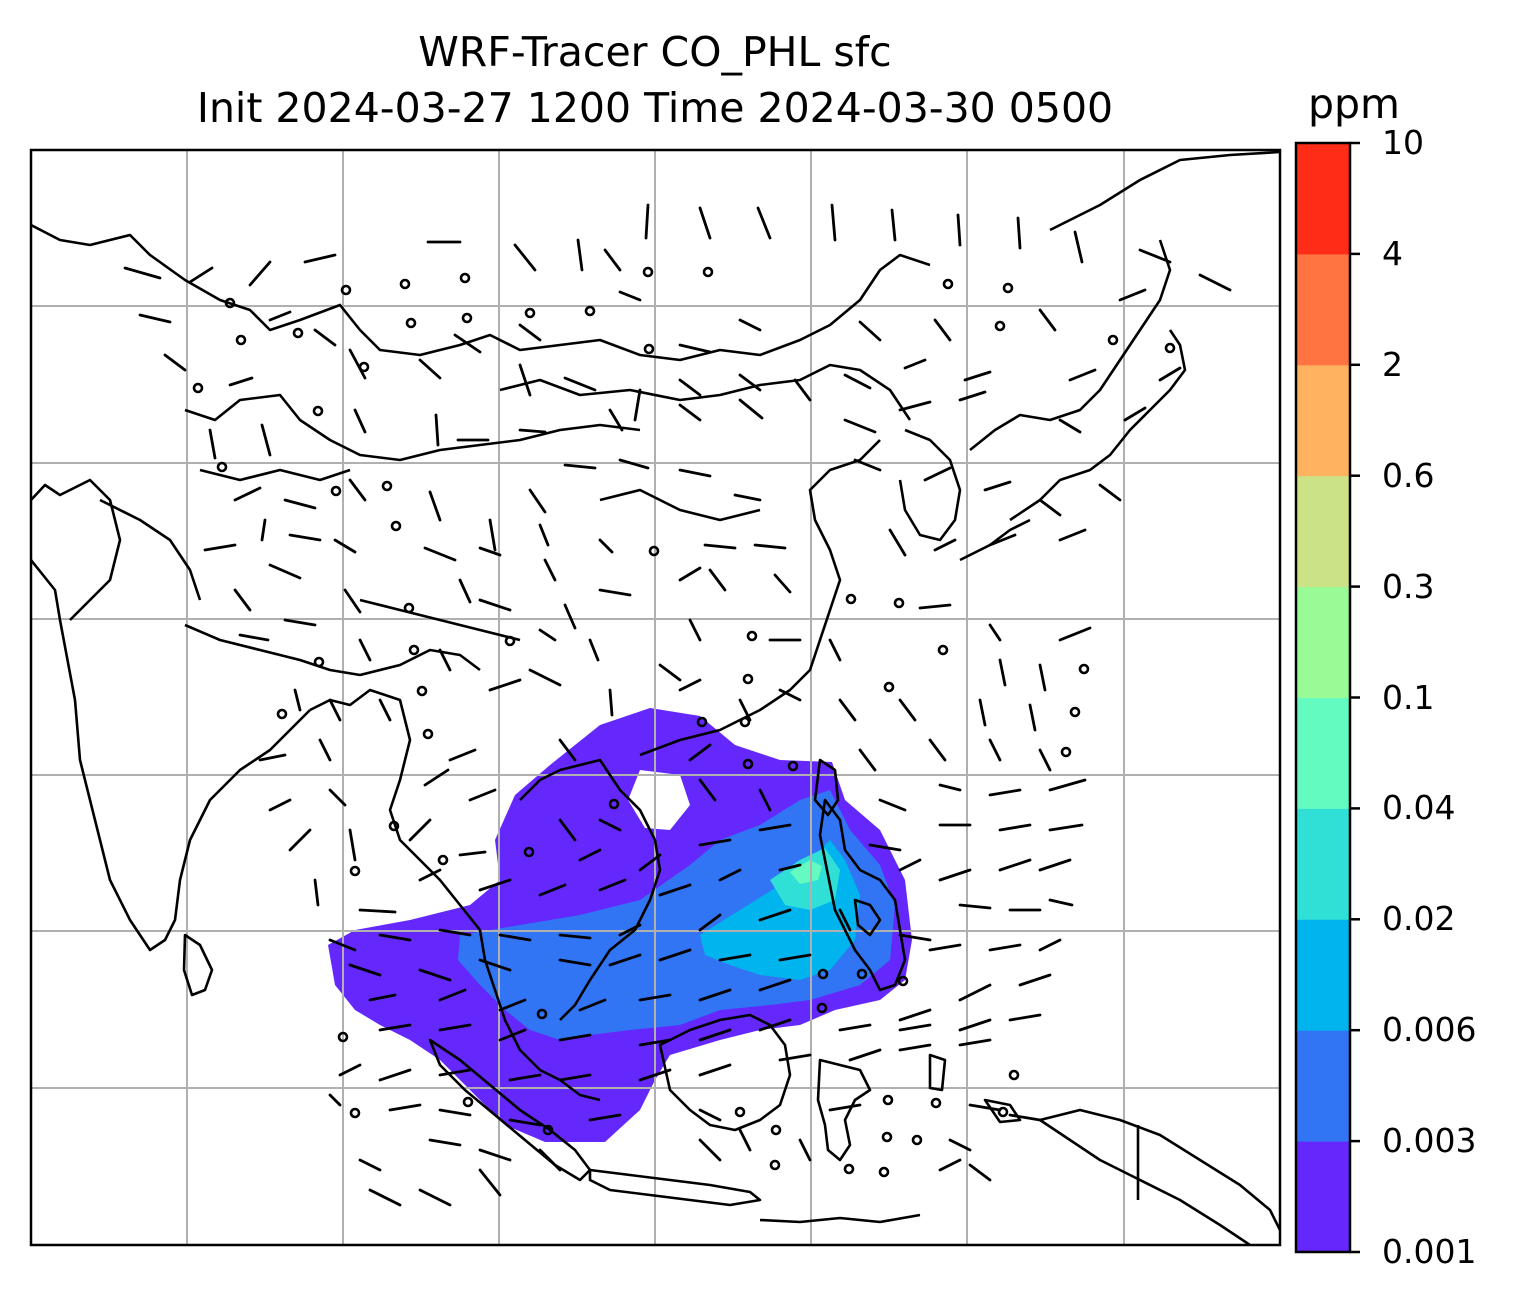 Image resolution: width=1528 pixels, height=1306 pixels. I want to click on colorbar-tick-label: 0.02, so click(1419, 919).